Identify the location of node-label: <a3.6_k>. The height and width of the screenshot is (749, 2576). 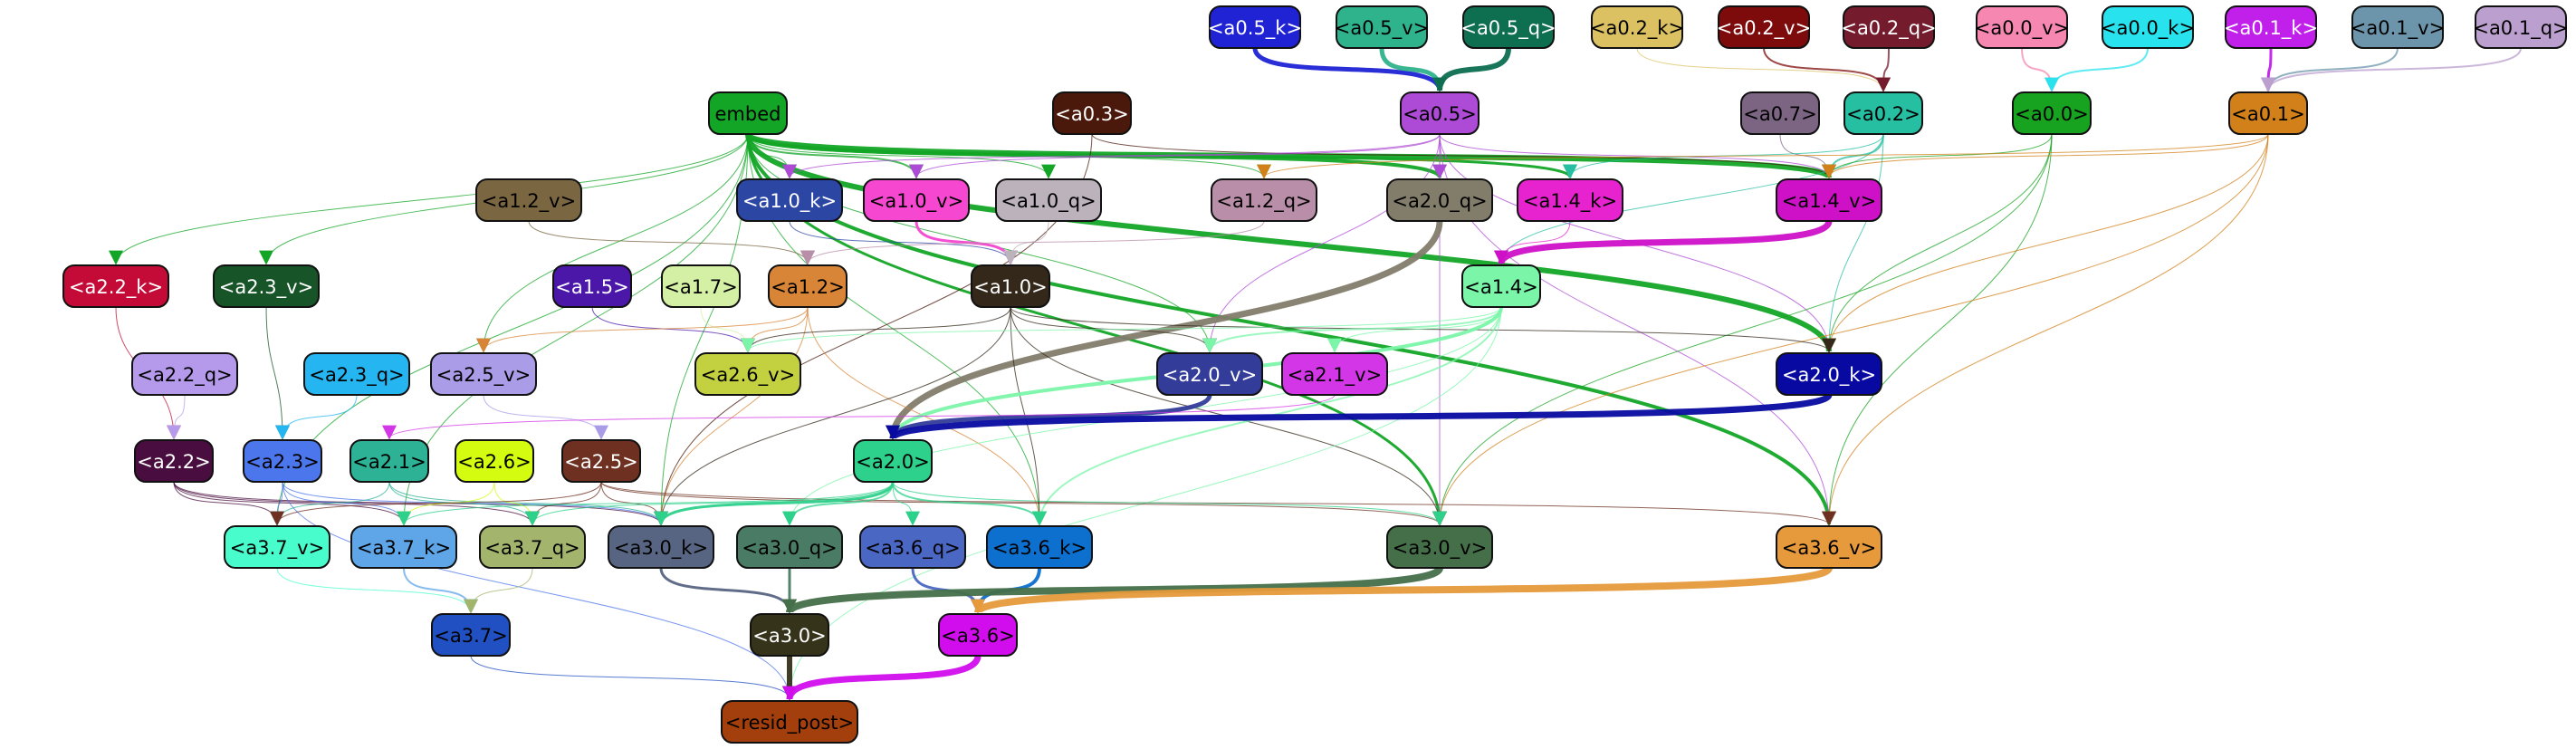
(1039, 548).